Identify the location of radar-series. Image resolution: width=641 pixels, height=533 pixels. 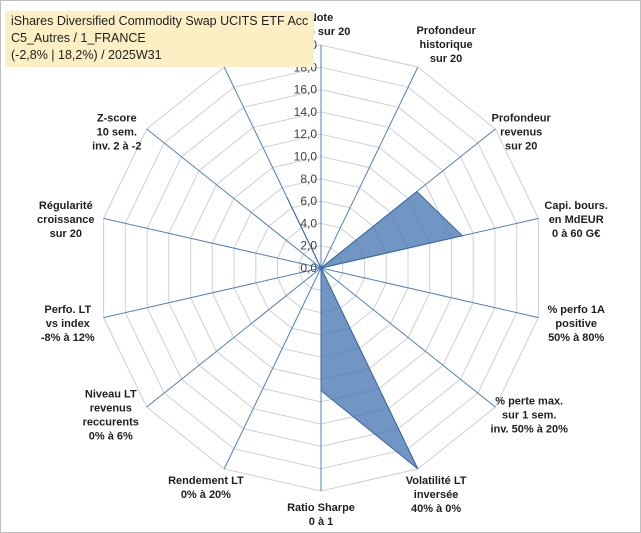
(375, 330).